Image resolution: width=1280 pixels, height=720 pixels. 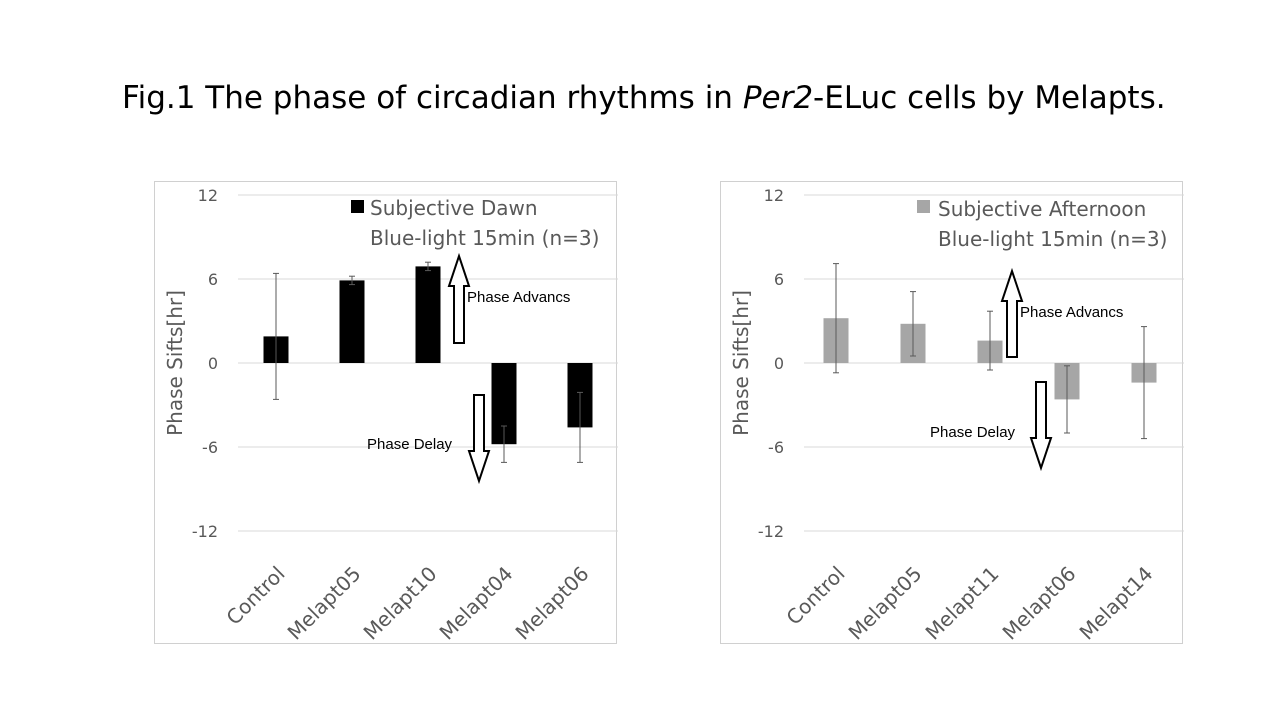 I want to click on figure-title-gene: Per2, so click(x=778, y=98).